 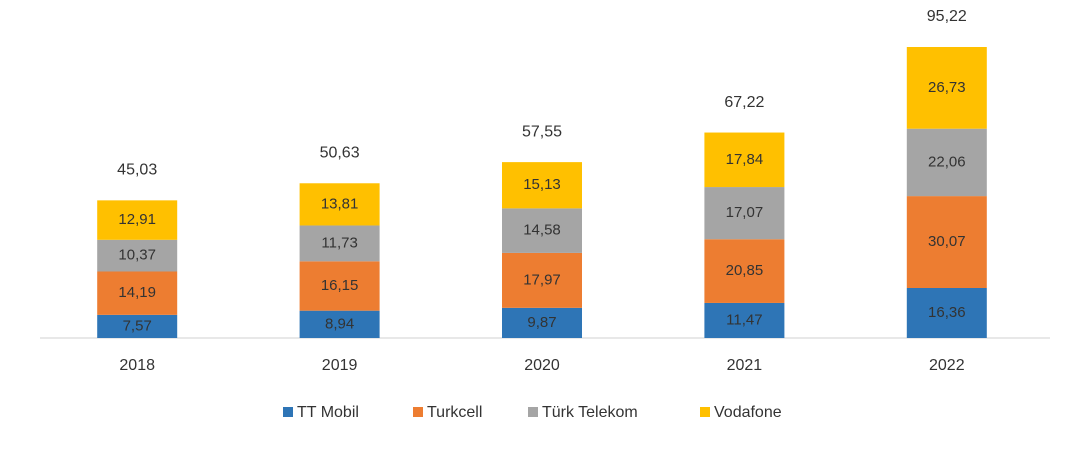 I want to click on total-label: 45,03, so click(x=137, y=170).